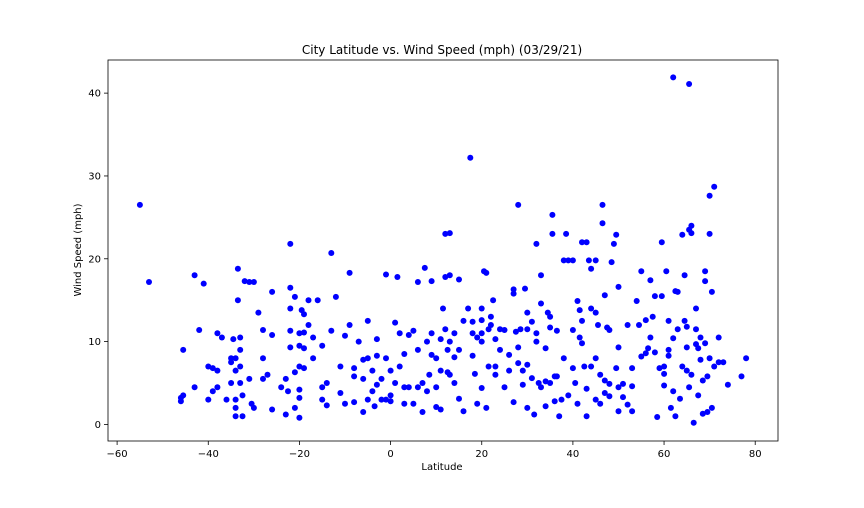 This screenshot has width=864, height=508. Describe the element at coordinates (299, 454) in the screenshot. I see `x-tick-label: −20` at that location.